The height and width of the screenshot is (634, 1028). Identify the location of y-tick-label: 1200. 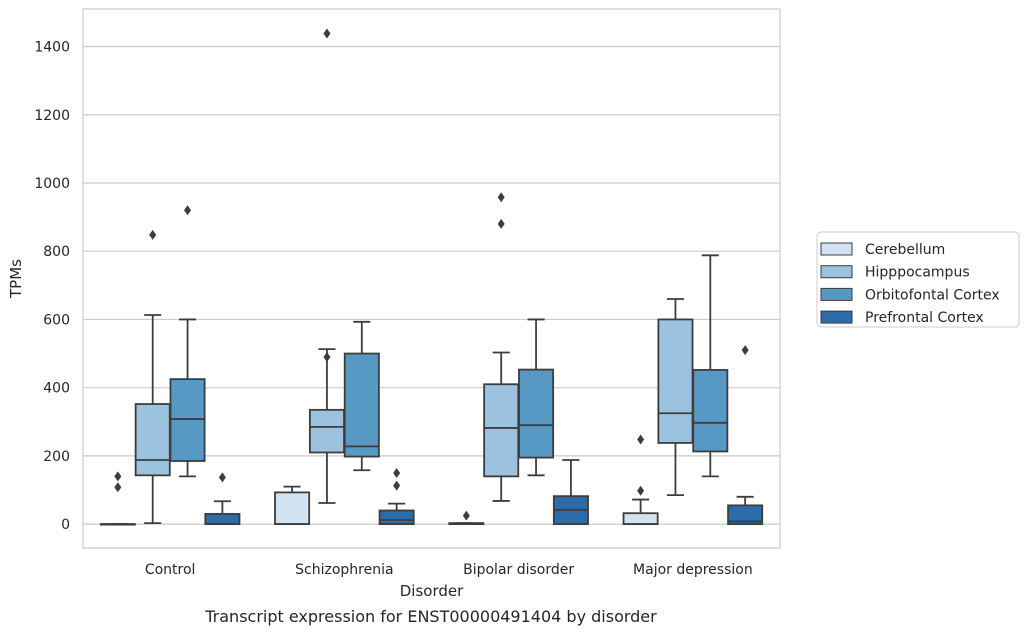
(52, 116).